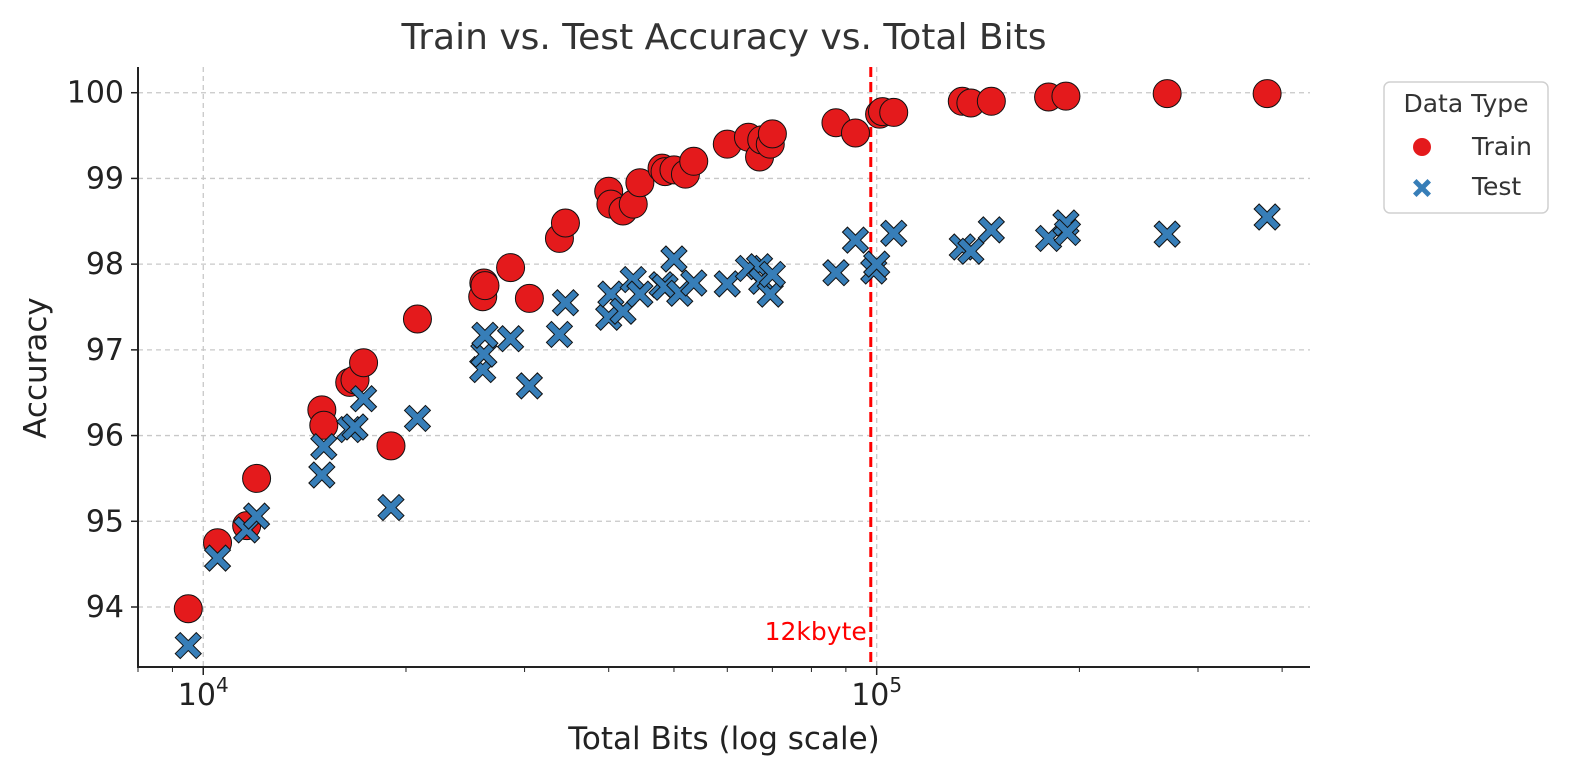 This screenshot has width=1576, height=780. Describe the element at coordinates (36, 368) in the screenshot. I see `y-axis-label: Accuracy` at that location.